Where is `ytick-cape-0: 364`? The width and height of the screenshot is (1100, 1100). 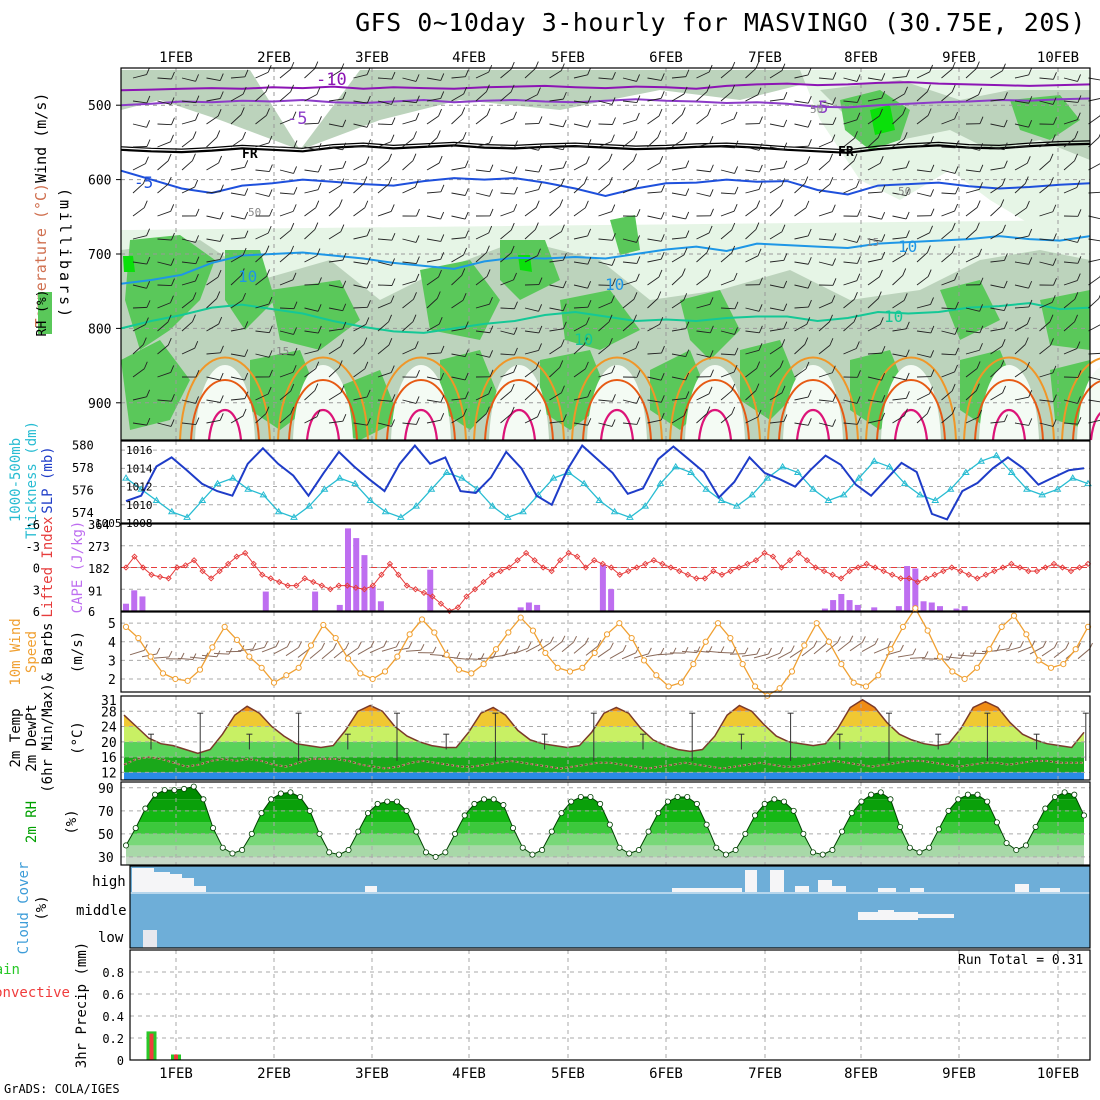
ytick-cape-0: 364 is located at coordinates (99, 525).